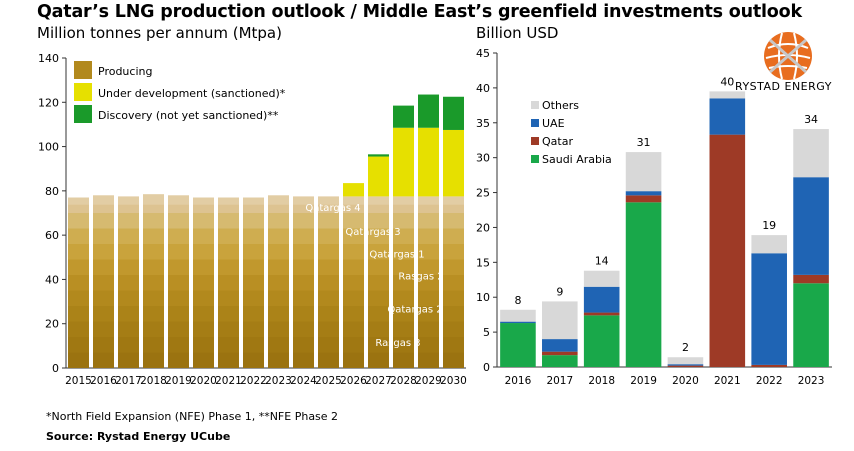  What do you see at coordinates (159, 33) in the screenshot?
I see `left-y-axis-label: Million tonnes per annum (Mtpa)` at bounding box center [159, 33].